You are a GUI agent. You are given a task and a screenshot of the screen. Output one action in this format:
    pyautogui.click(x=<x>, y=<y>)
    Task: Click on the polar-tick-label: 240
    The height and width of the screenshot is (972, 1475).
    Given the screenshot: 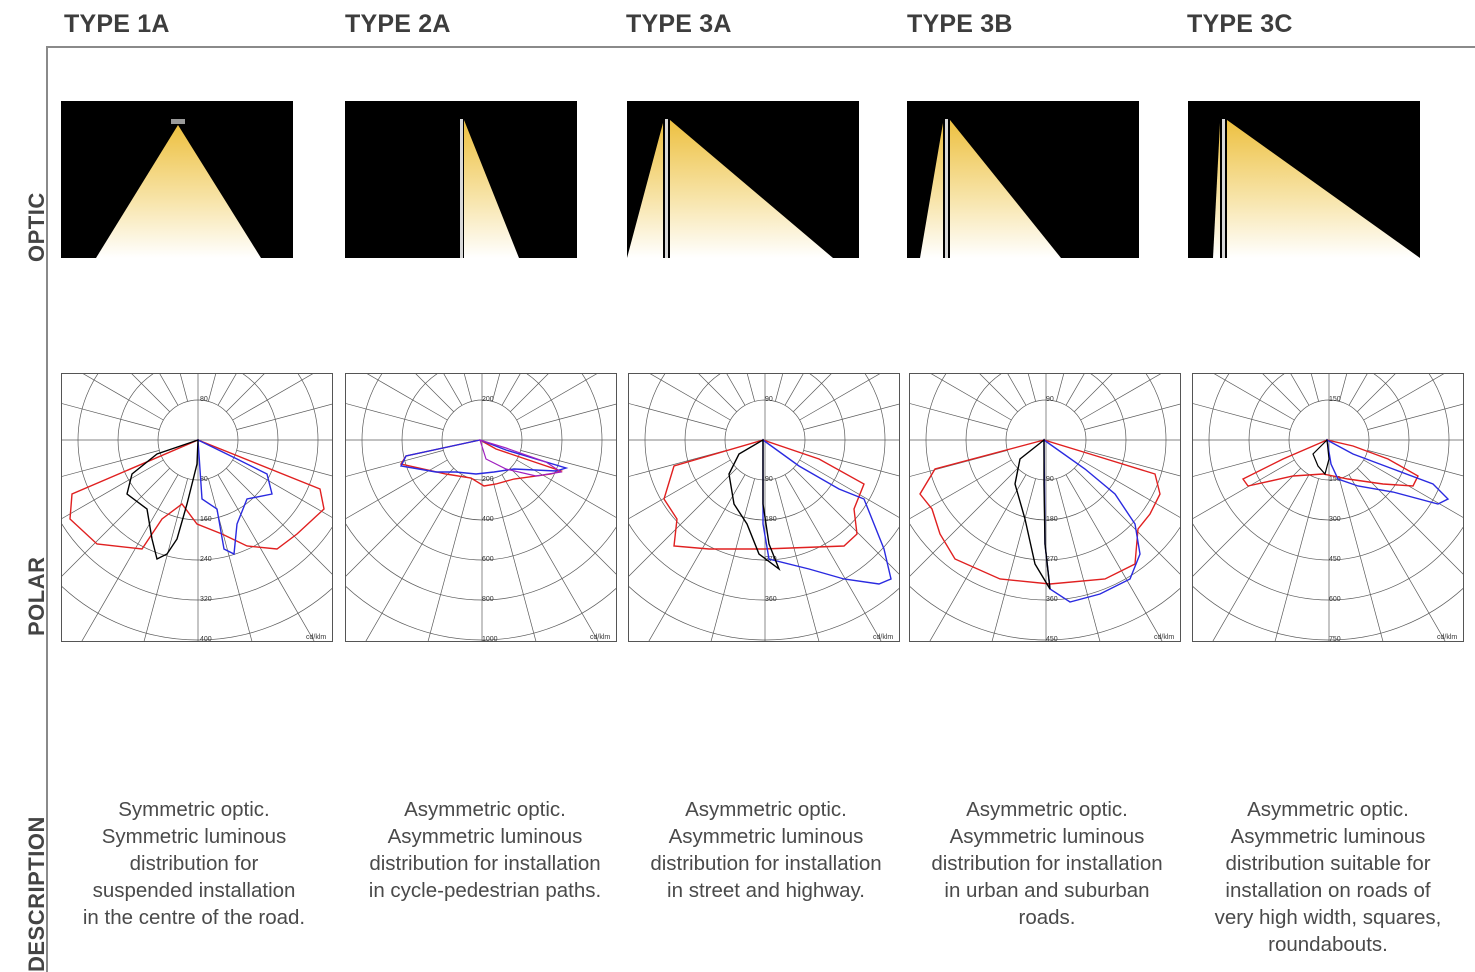 What is the action you would take?
    pyautogui.click(x=206, y=559)
    